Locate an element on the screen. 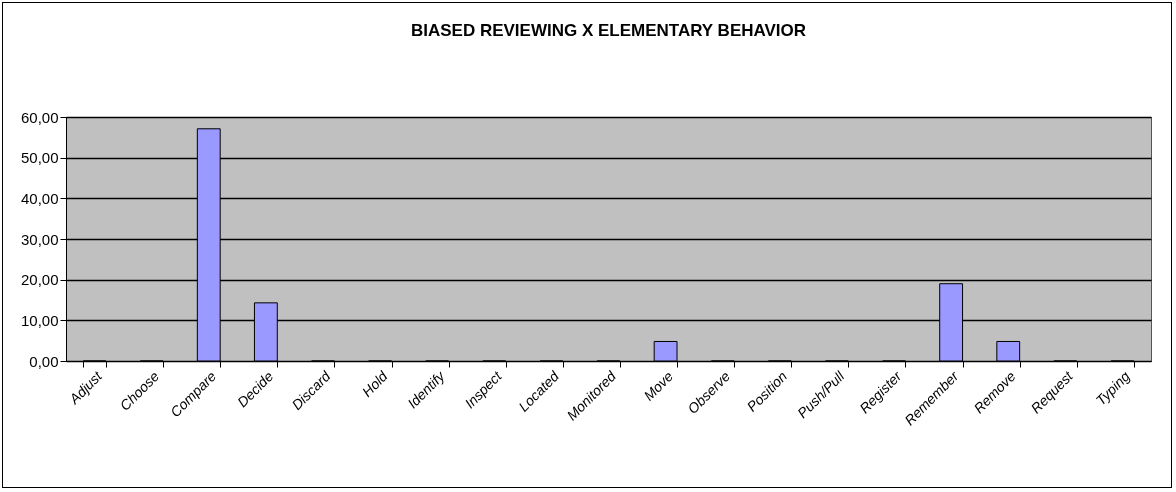 This screenshot has height=492, width=1176. y-tick-label: 40,00 is located at coordinates (39, 198).